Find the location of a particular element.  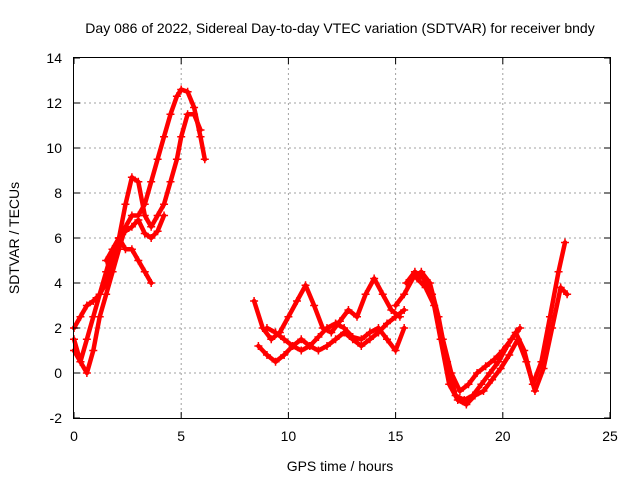

y-tick-label: 8 is located at coordinates (58, 193).